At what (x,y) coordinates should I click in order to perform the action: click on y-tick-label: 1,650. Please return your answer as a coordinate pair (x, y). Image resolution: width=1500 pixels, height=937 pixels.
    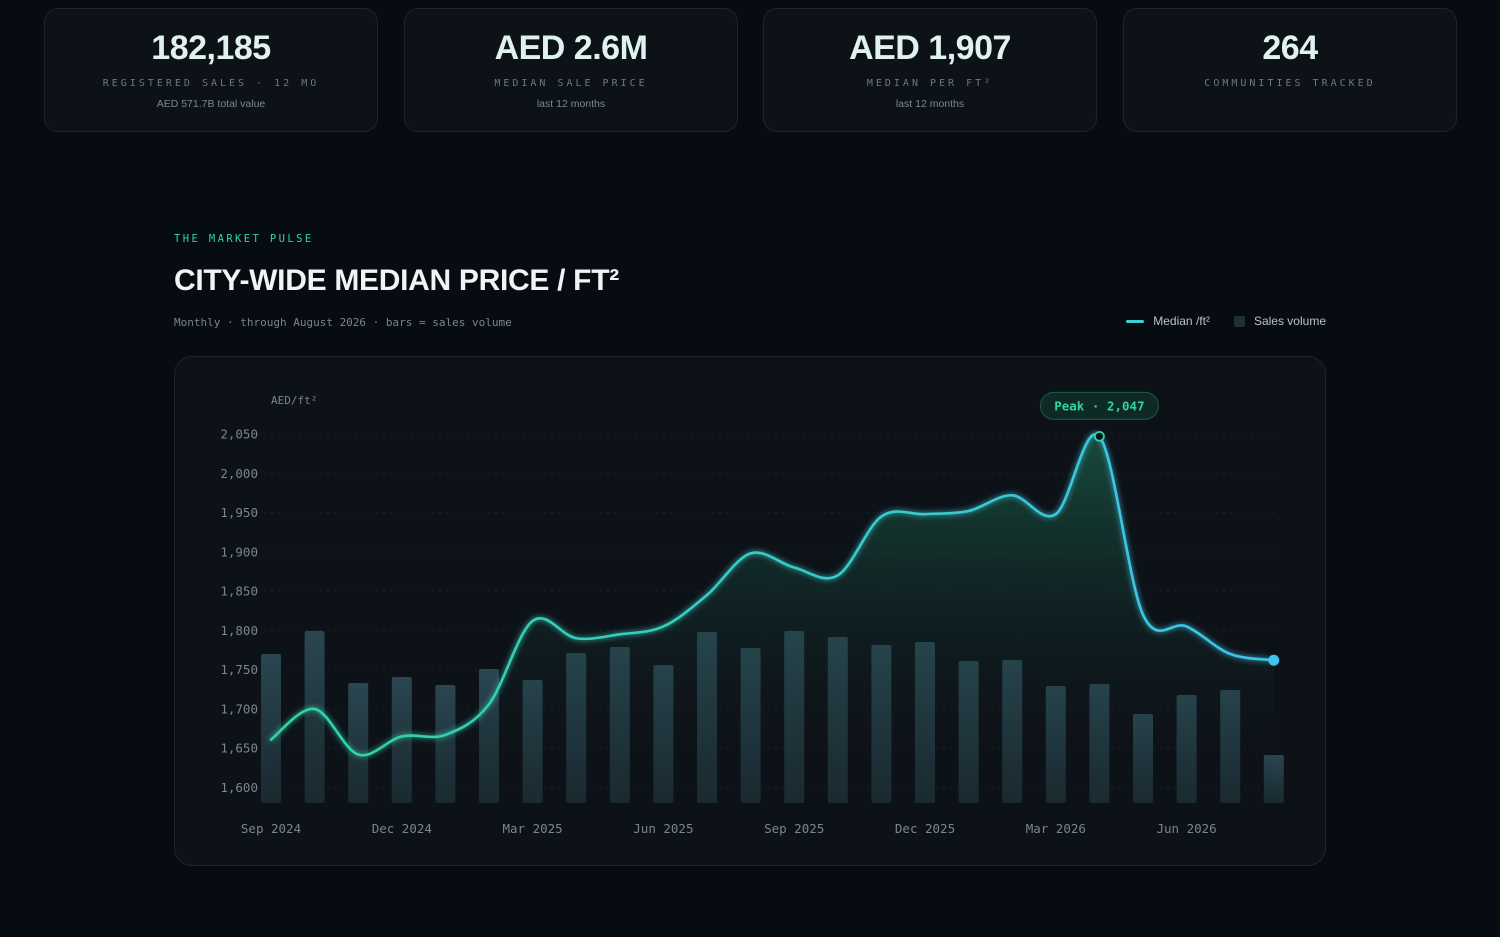
    Looking at the image, I should click on (239, 748).